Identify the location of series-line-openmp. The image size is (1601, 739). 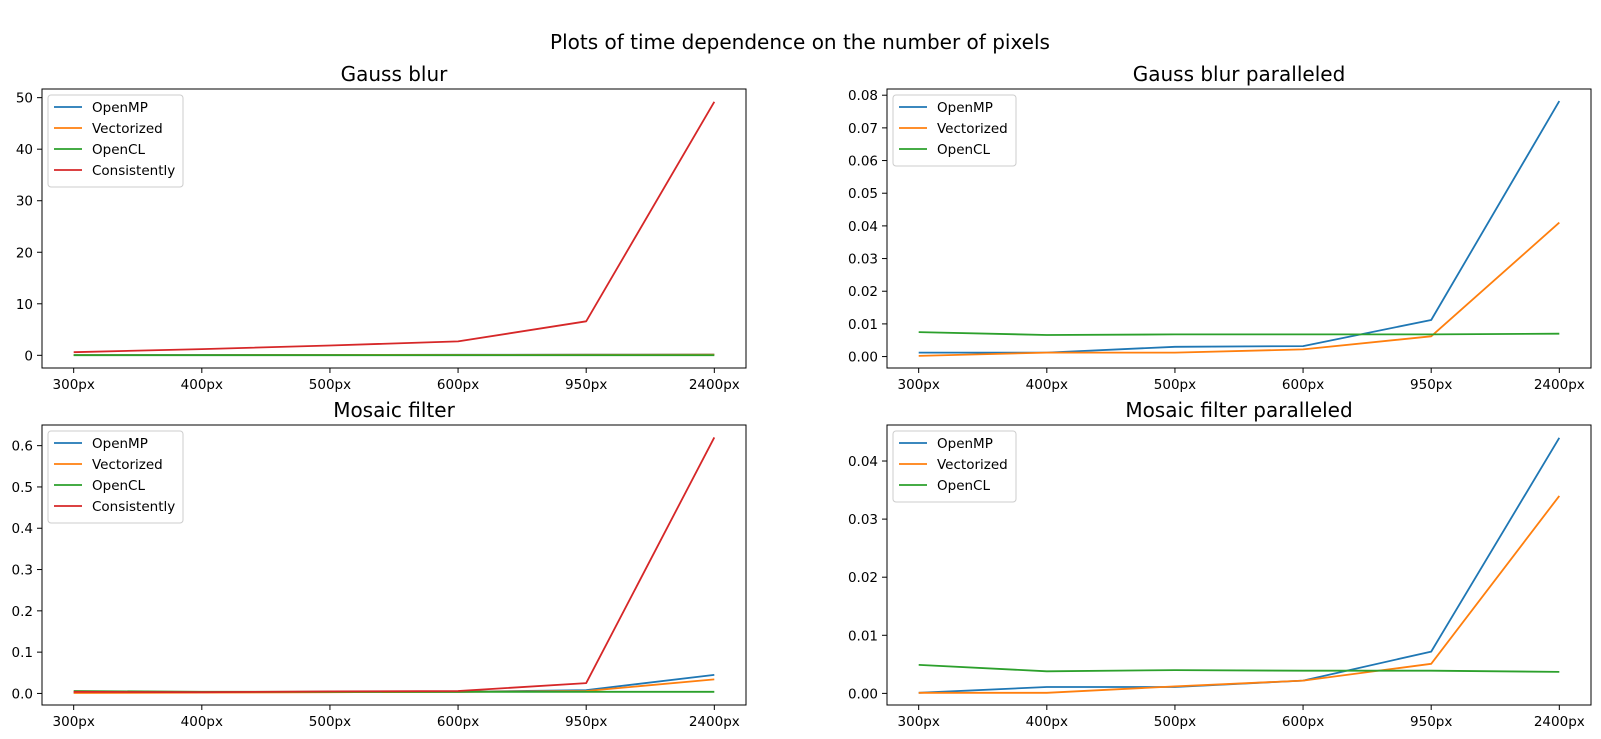
(394, 684).